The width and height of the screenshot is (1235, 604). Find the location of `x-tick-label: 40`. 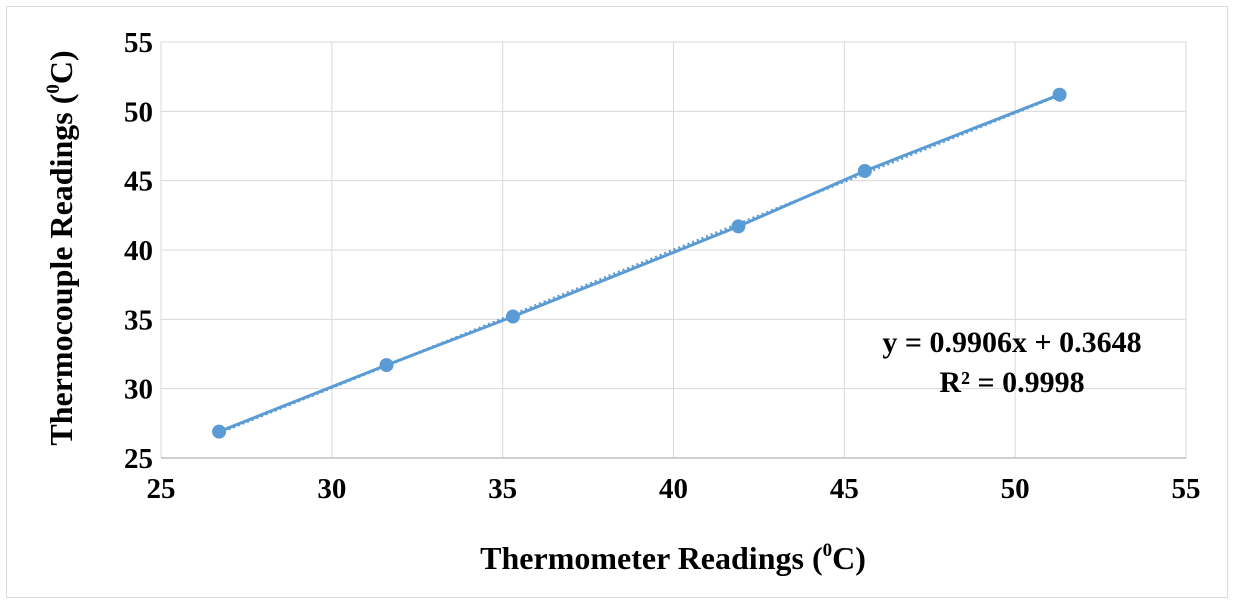

x-tick-label: 40 is located at coordinates (673, 489).